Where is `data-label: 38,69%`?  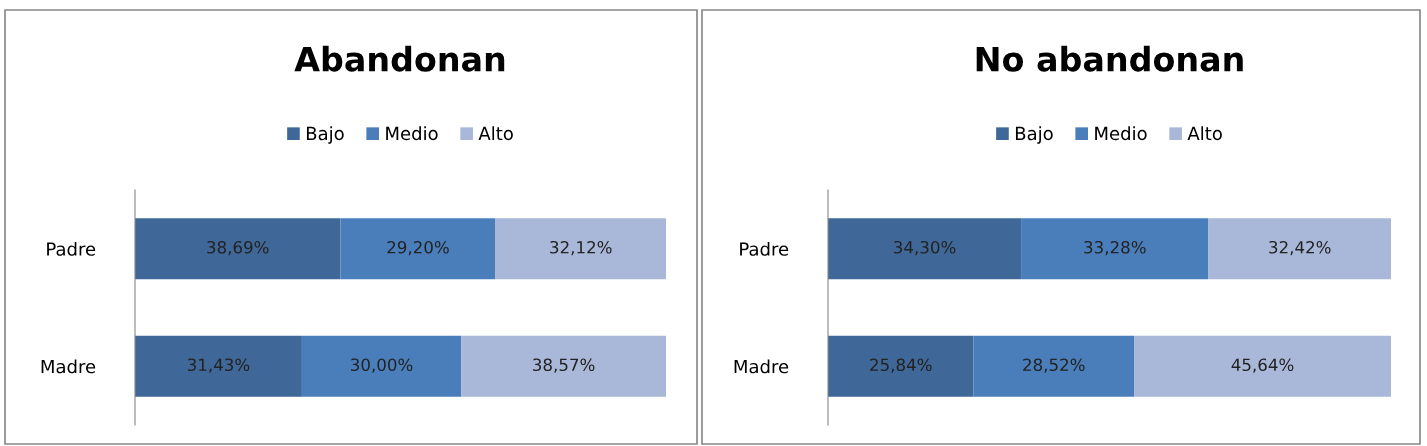 data-label: 38,69% is located at coordinates (238, 248).